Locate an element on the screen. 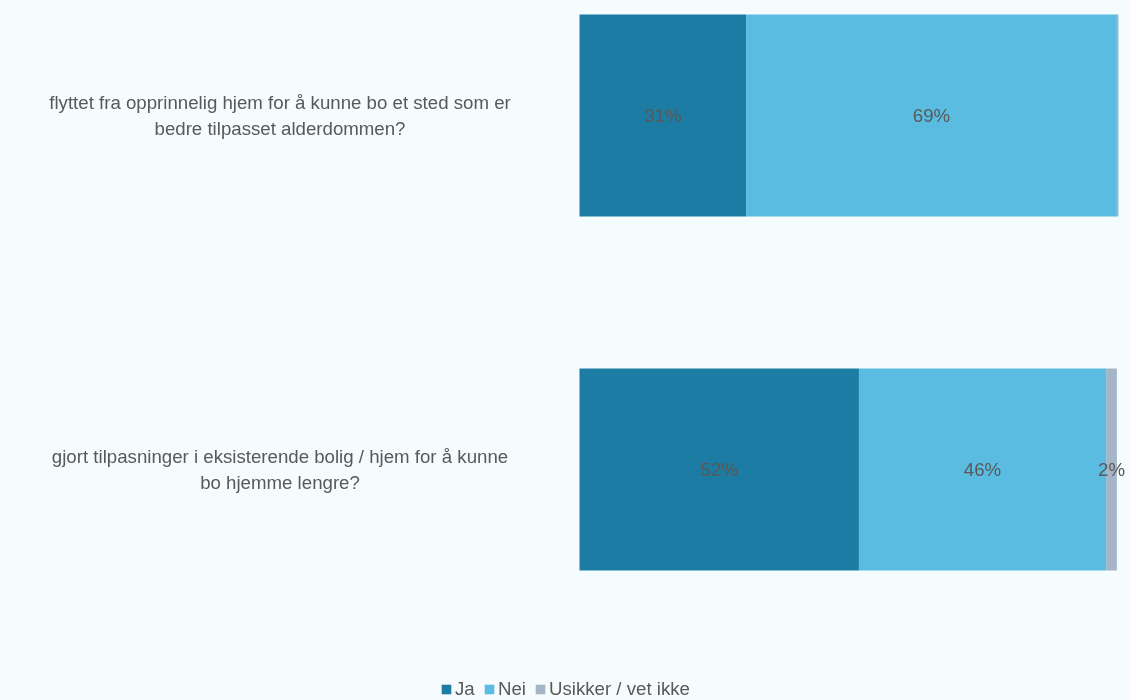 This screenshot has height=700, width=1130. data-label: 31% is located at coordinates (663, 115).